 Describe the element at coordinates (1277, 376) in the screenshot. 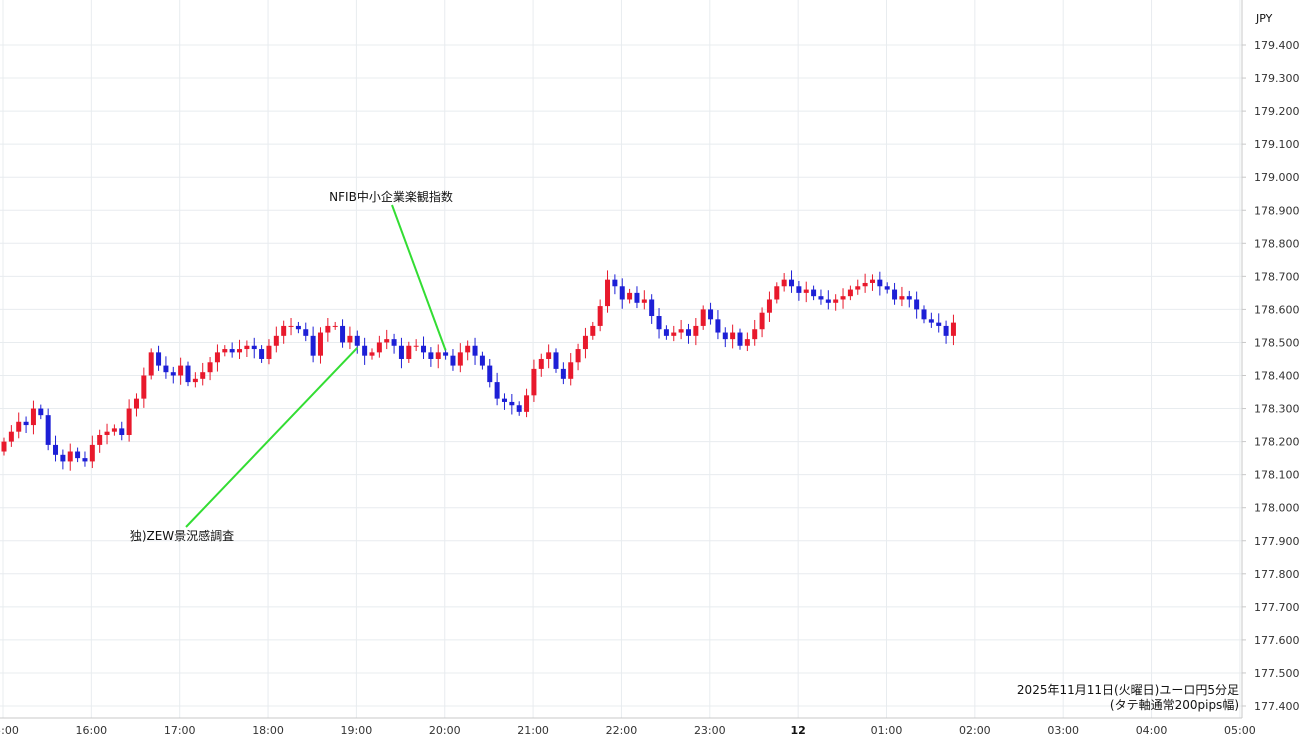

I see `y-tick-label: 178.400` at that location.